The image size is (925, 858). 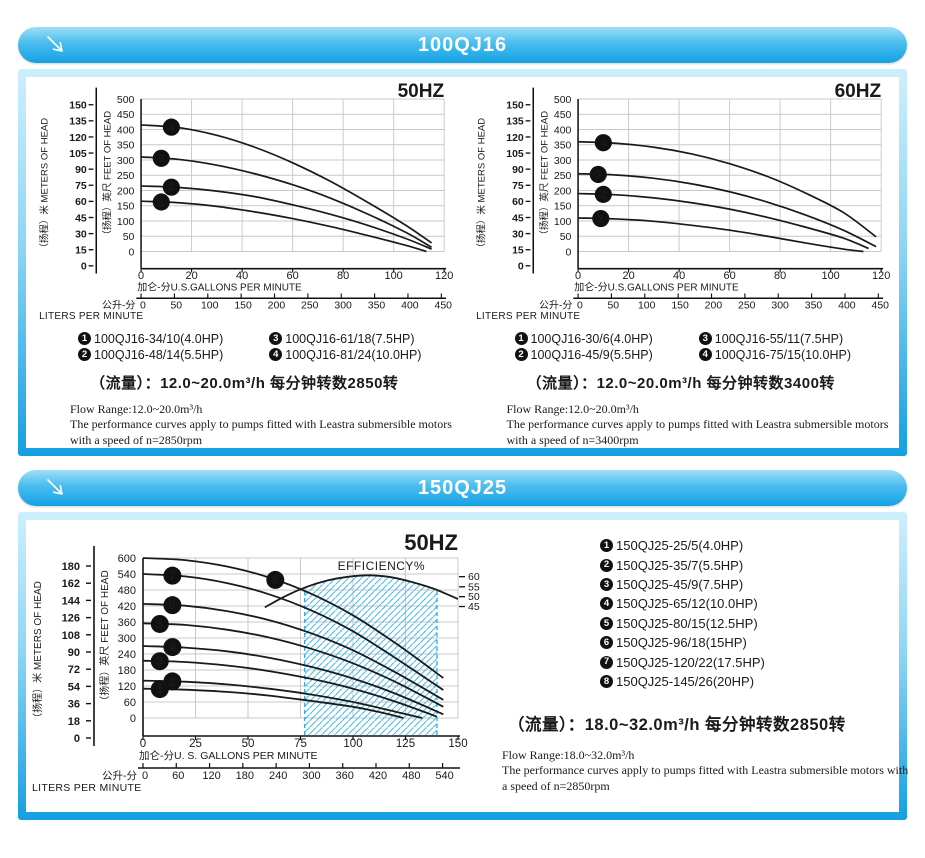 I want to click on efficiency-tick: 45, so click(x=474, y=607).